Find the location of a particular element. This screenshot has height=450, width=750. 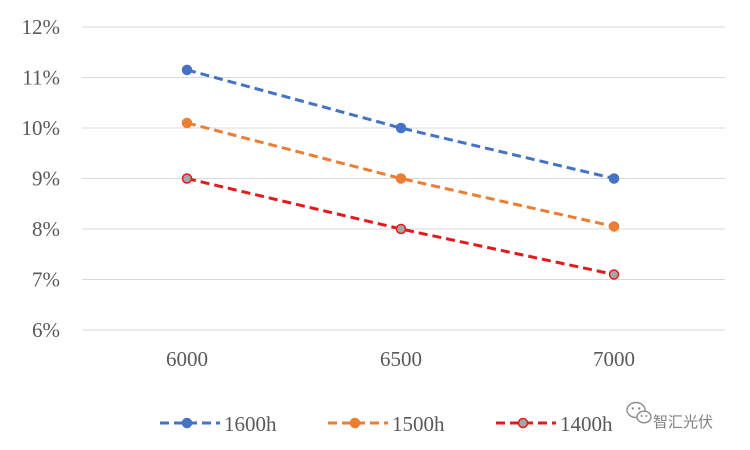

series-line-1600h is located at coordinates (400, 124).